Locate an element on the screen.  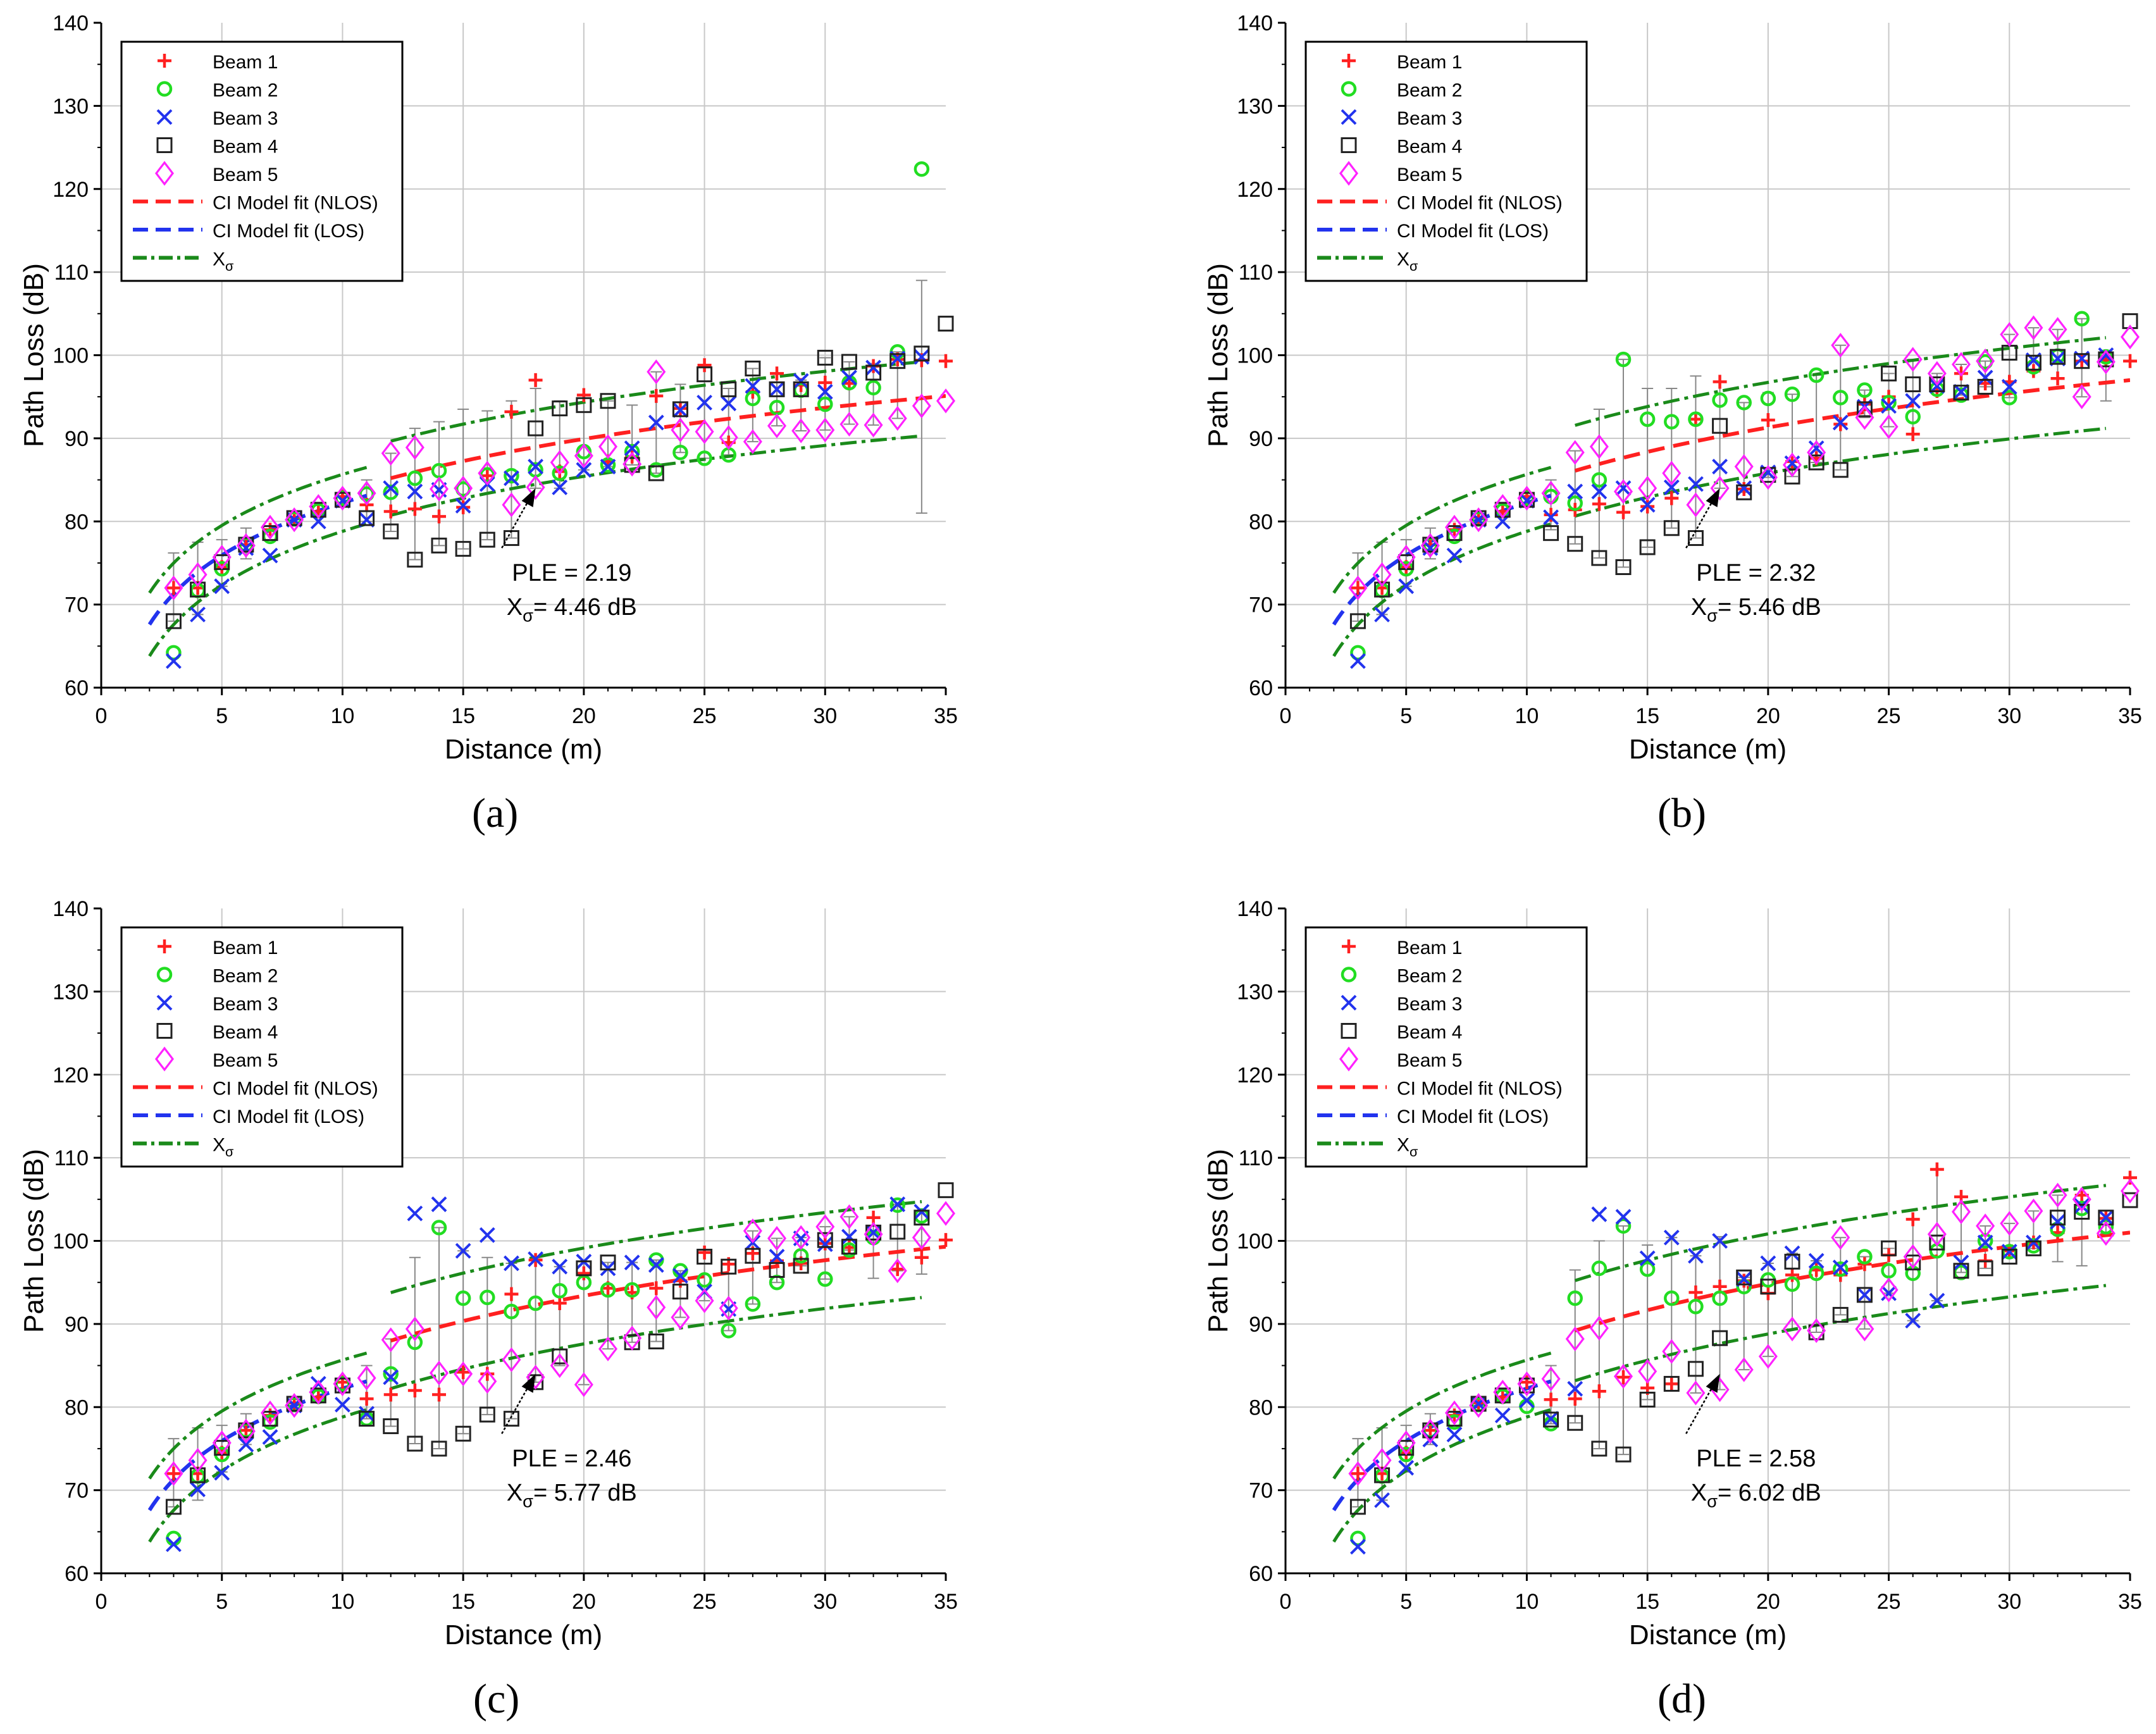
annotation: PLE = 2.58 Xσ= 6.02 dB is located at coordinates (1753, 1442).